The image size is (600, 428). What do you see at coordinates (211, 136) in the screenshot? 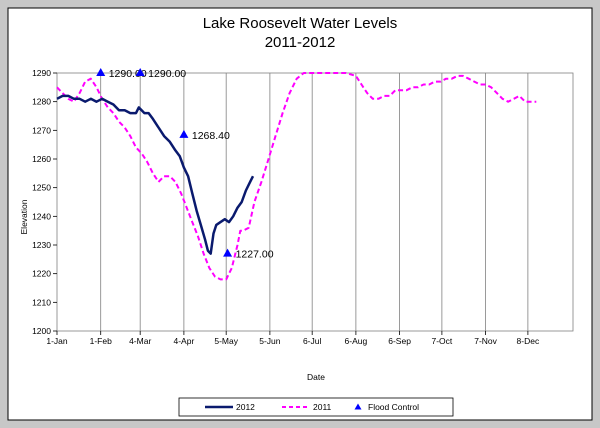
I see `flood-control-label: 1268.40` at bounding box center [211, 136].